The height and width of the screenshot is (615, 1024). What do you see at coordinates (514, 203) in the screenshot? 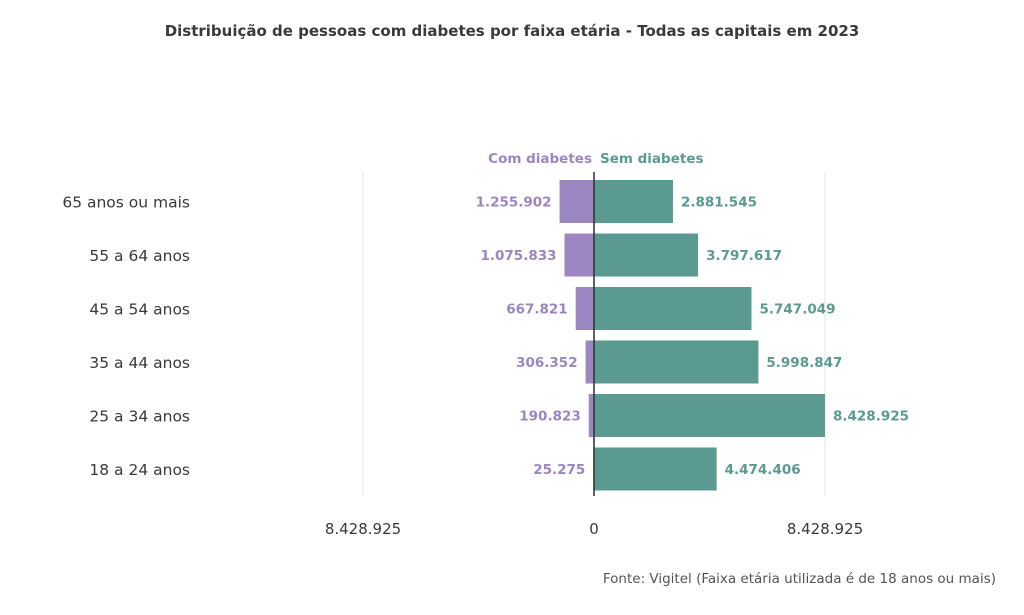
I see `label-com-diabetes-0: 1.255.902` at bounding box center [514, 203].